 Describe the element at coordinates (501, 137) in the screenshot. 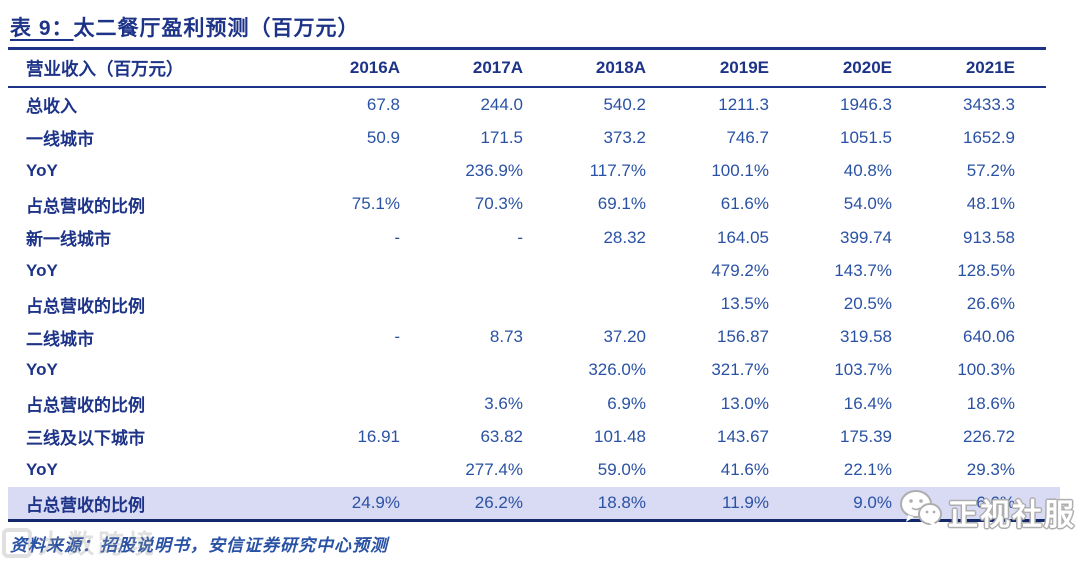

I see `row-value: 171.5` at that location.